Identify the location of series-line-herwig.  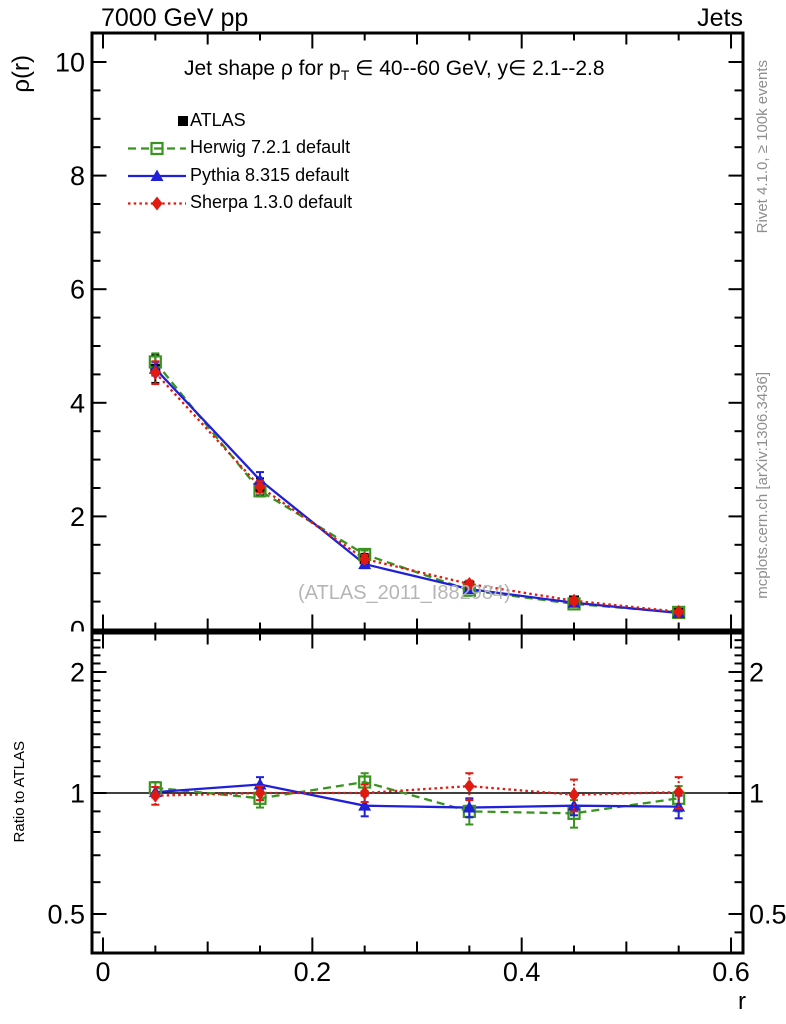
(417, 797).